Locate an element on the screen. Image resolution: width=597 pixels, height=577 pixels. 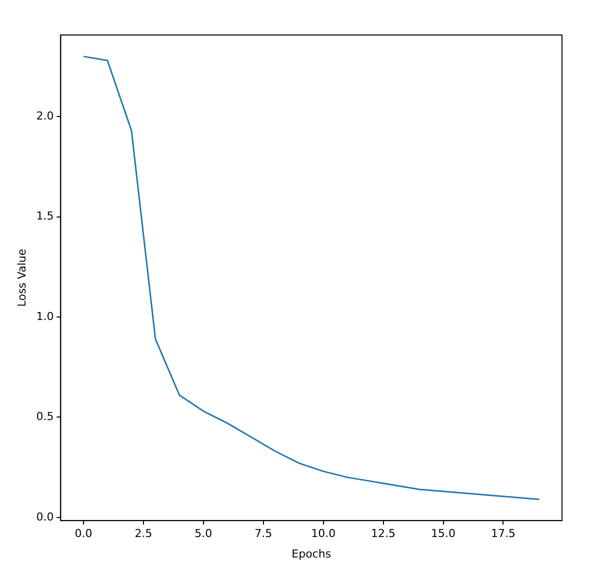
x-tick-label: 12.5 is located at coordinates (383, 533).